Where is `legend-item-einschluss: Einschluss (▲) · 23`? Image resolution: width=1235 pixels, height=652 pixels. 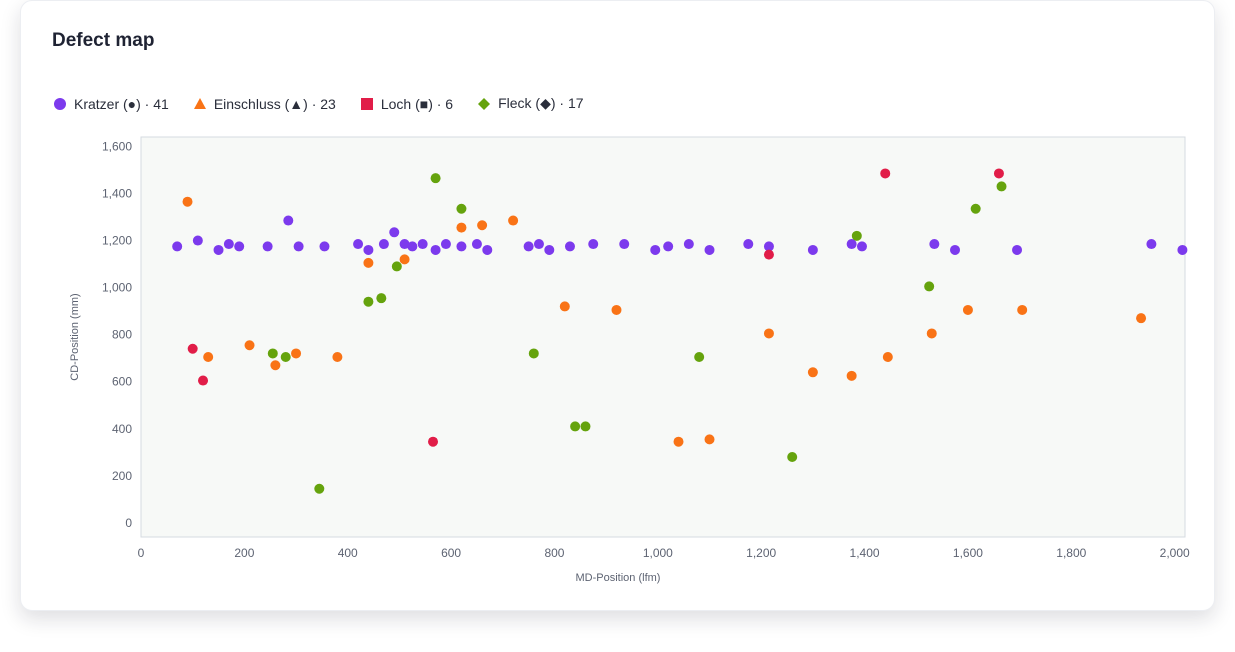 legend-item-einschluss: Einschluss (▲) · 23 is located at coordinates (264, 104).